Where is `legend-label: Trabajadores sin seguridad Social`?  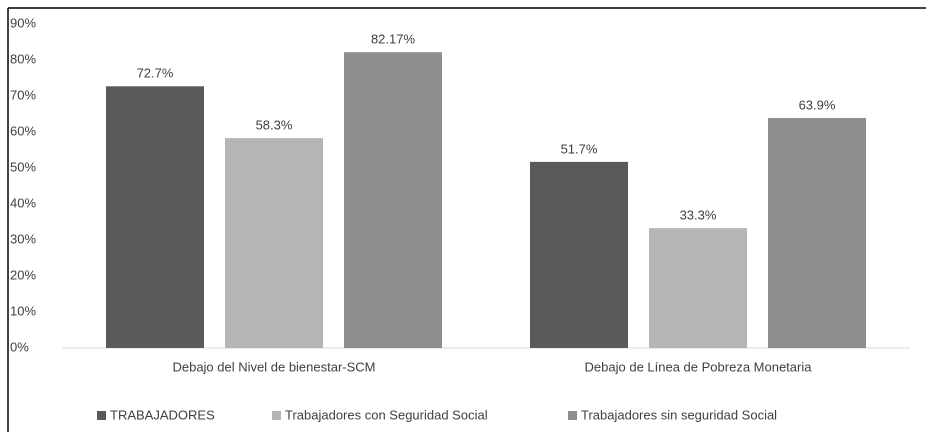 legend-label: Trabajadores sin seguridad Social is located at coordinates (679, 414).